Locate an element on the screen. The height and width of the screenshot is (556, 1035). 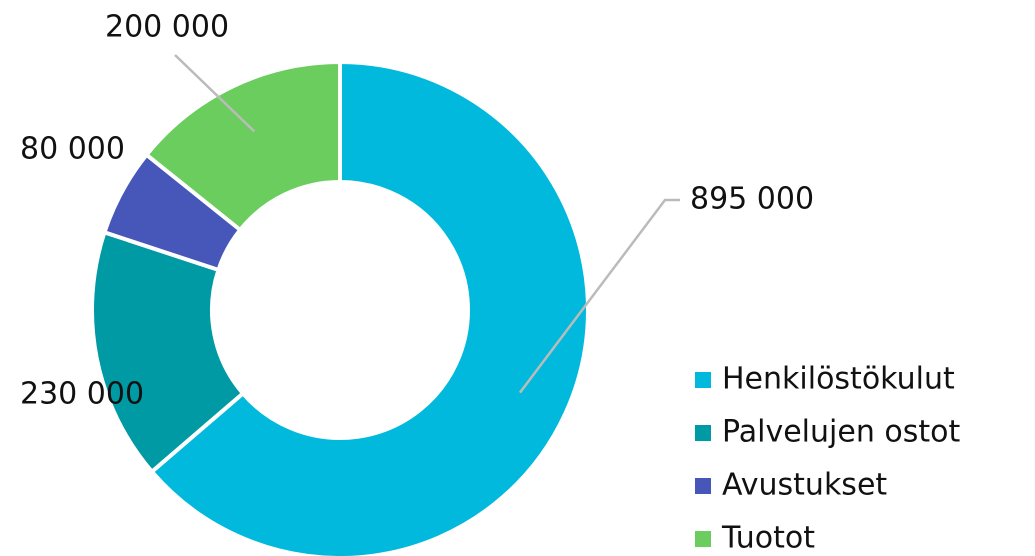
data-label: 200 000 is located at coordinates (167, 27).